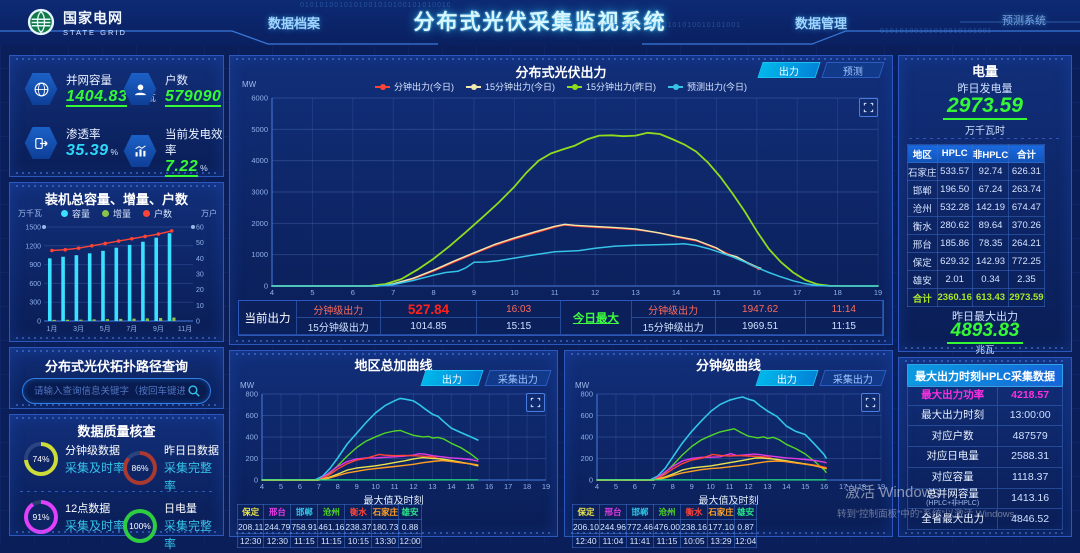 This screenshot has height=553, width=1080. Describe the element at coordinates (976, 207) in the screenshot. I see `table-row: 沧州 532.28 142.19 674.47` at that location.